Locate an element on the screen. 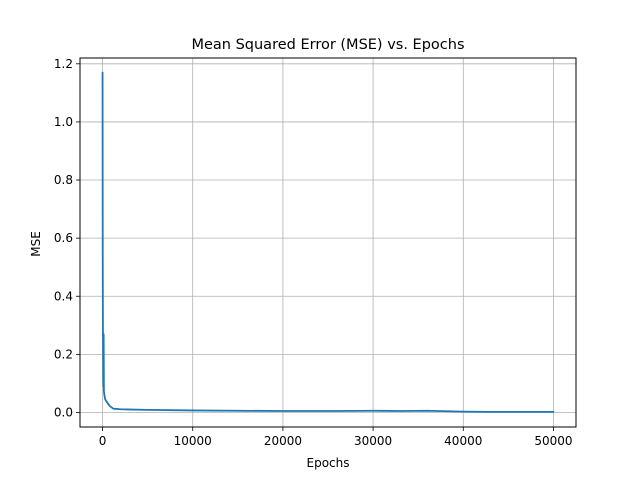 This screenshot has height=480, width=640. y-tick-label: 0.4 is located at coordinates (63, 296).